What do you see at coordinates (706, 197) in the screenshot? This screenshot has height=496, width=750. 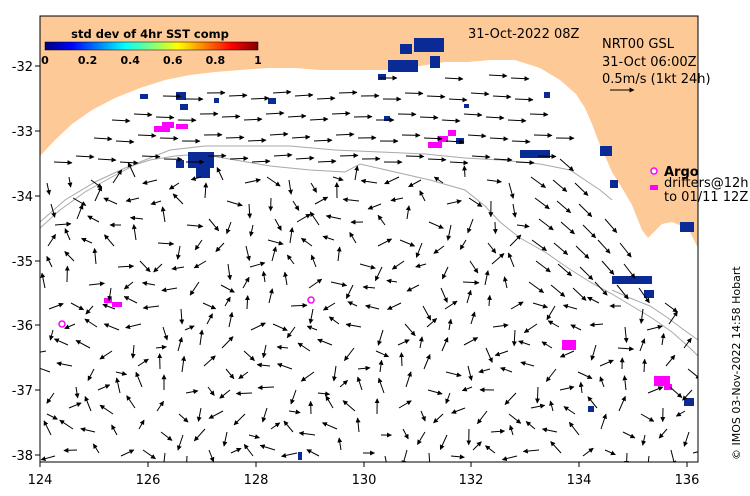 I see `drifters-legend-line2: to 01/11 12Z` at bounding box center [706, 197].